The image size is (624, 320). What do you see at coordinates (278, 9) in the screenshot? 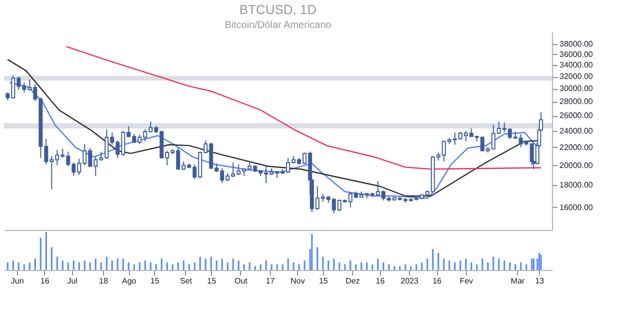
I see `chart-title: BTCUSD, 1D` at bounding box center [278, 9].